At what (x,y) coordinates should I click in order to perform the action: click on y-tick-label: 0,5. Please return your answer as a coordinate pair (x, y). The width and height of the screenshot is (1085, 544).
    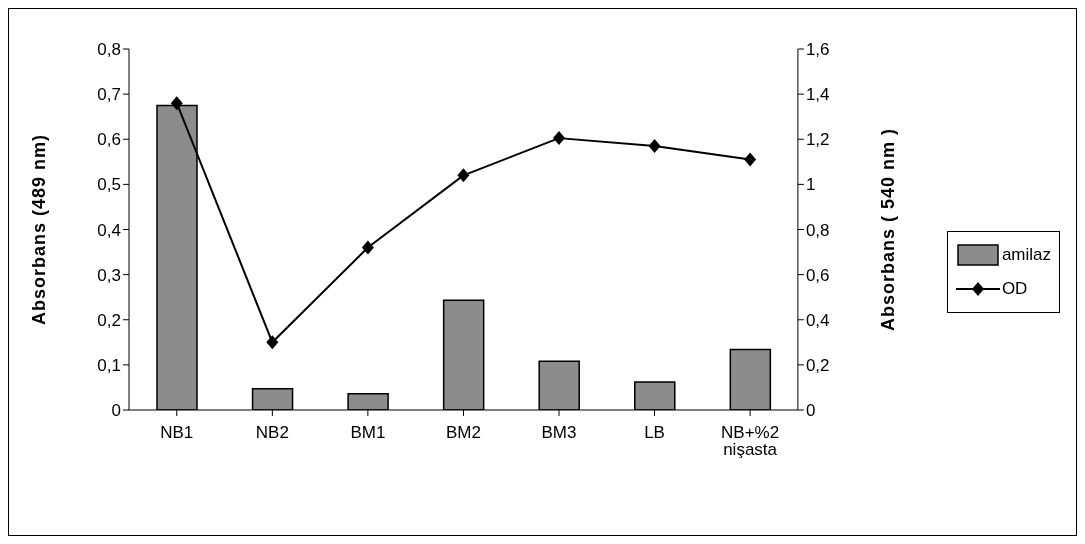
    Looking at the image, I should click on (109, 185).